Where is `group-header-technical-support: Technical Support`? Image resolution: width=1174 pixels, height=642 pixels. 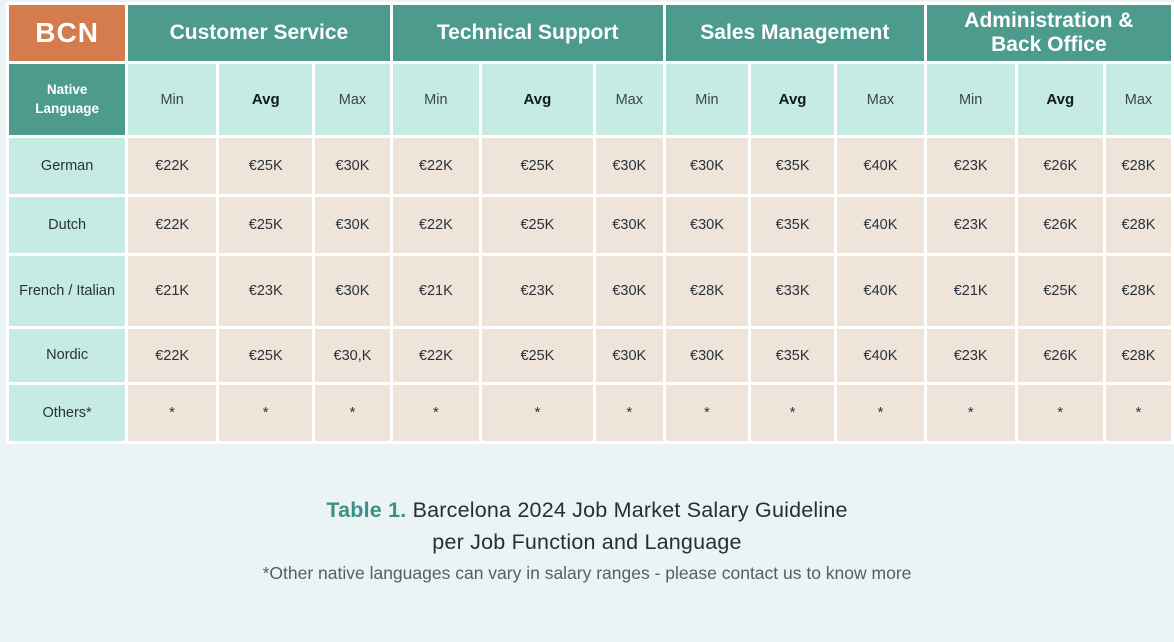
group-header-technical-support: Technical Support is located at coordinates (527, 33).